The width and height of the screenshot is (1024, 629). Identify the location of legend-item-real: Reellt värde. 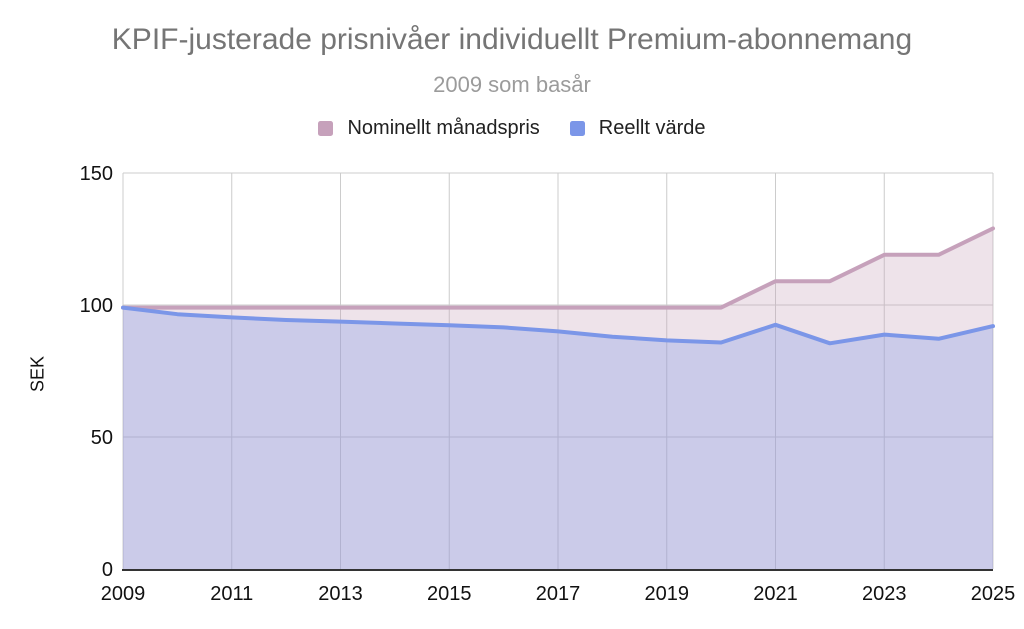
(637, 128).